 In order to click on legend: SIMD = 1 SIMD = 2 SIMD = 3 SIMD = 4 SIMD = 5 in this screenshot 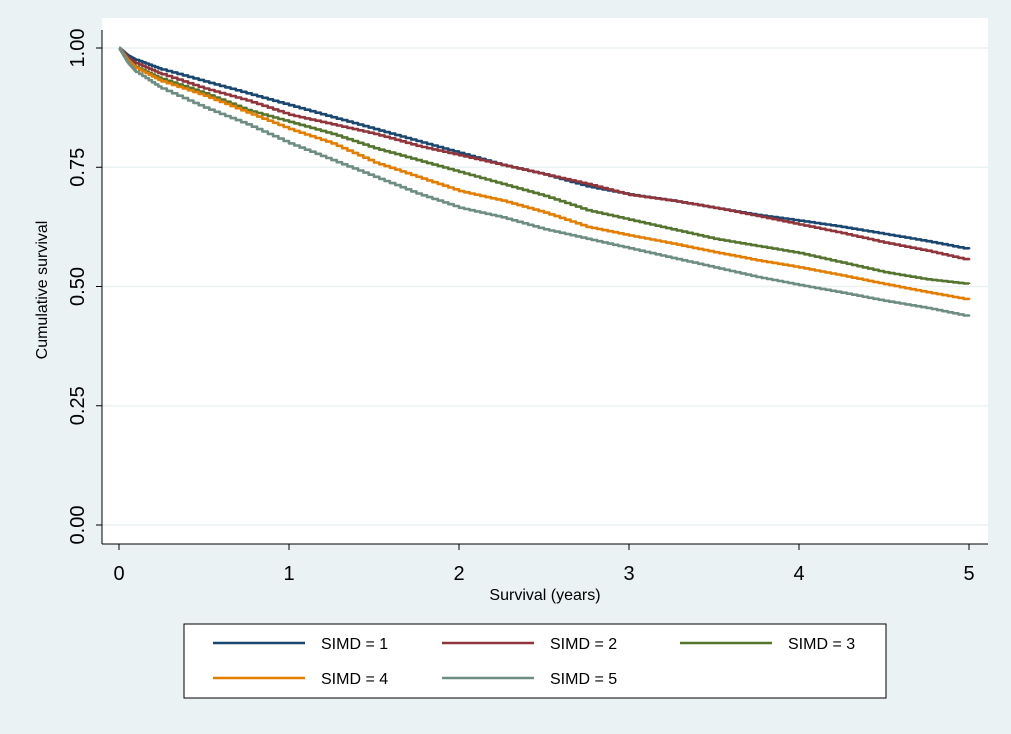, I will do `click(534, 662)`.